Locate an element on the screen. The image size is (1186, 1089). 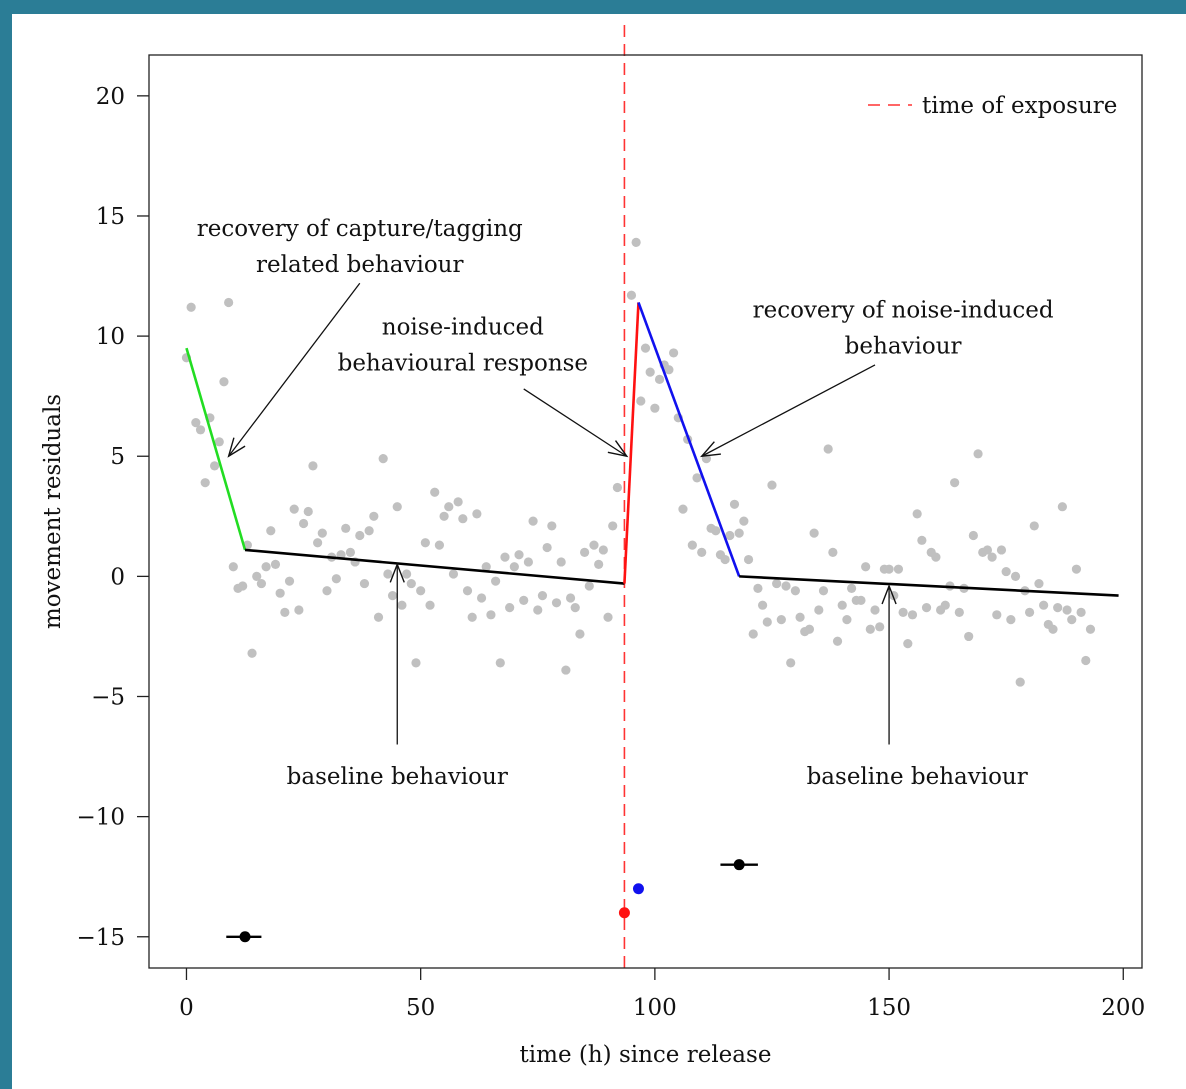
annotation-text: recovery of capture/tagging is located at coordinates (360, 229).